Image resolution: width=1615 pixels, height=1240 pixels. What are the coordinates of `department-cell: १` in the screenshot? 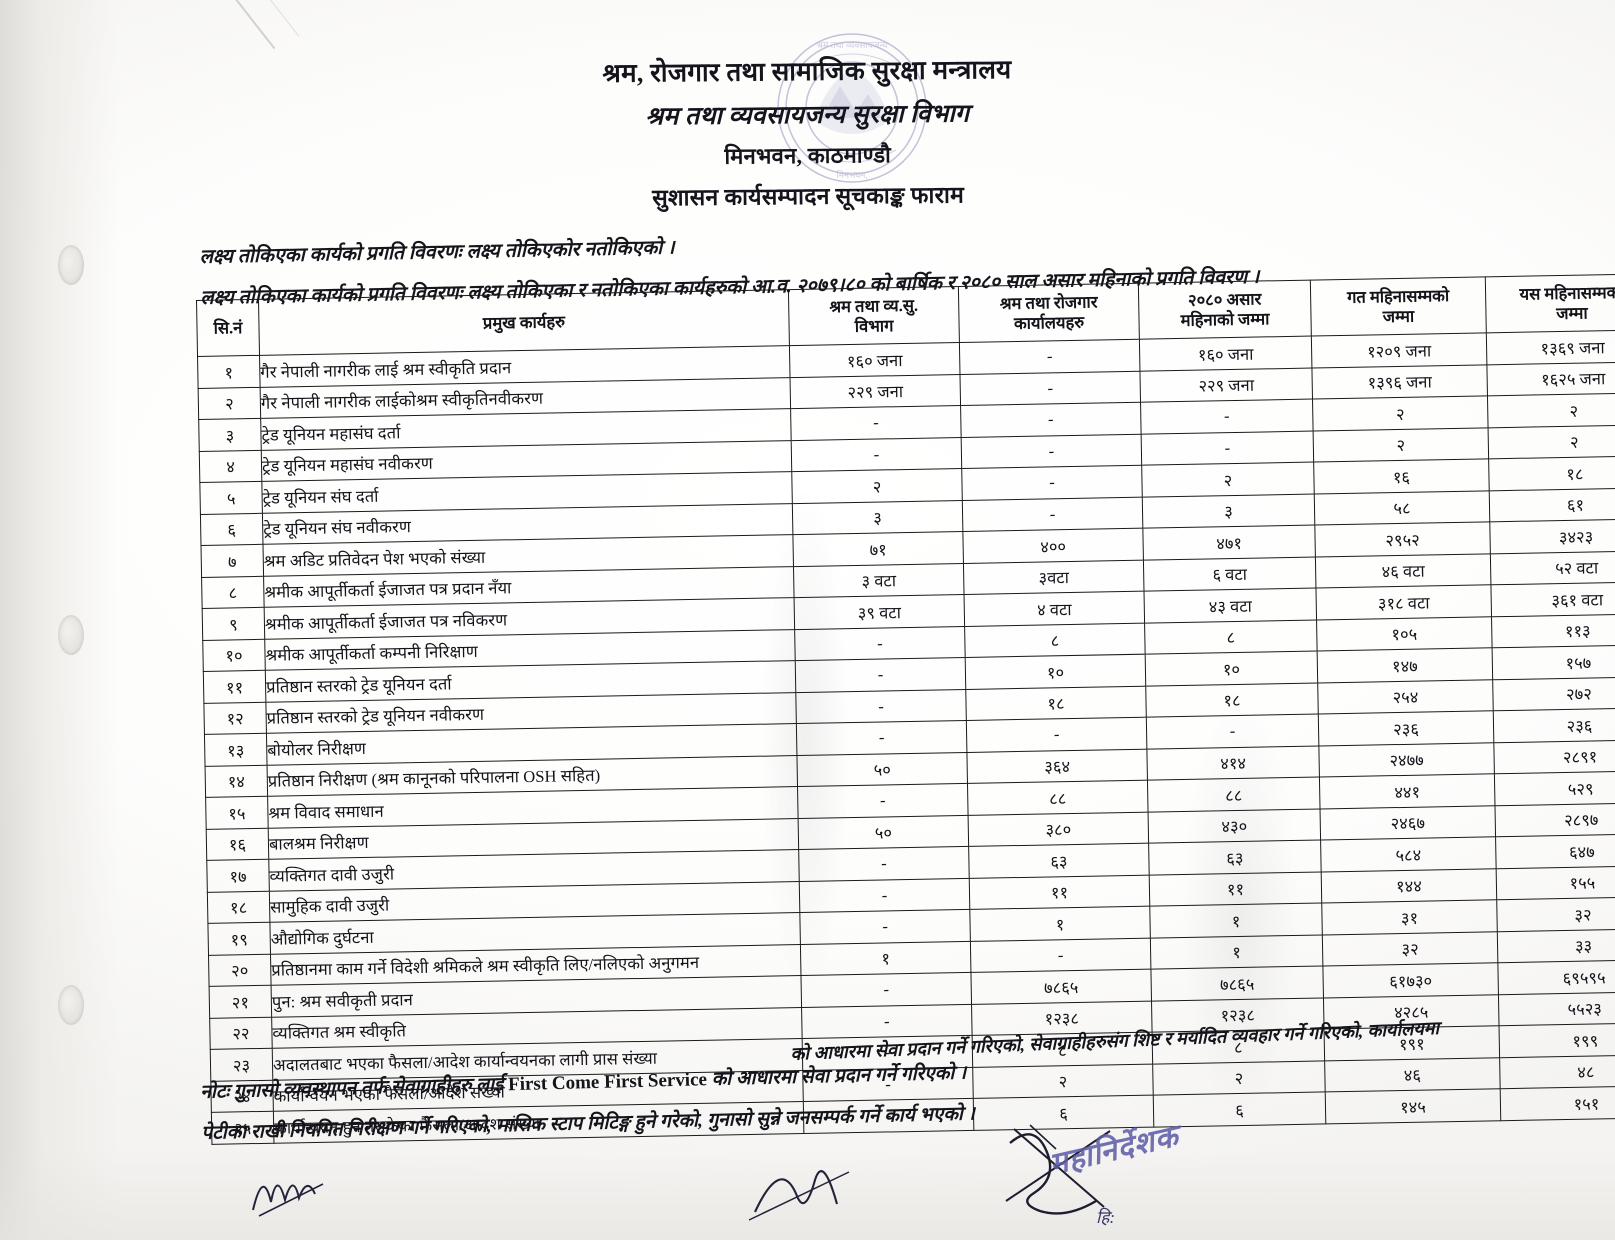 It's located at (885, 958).